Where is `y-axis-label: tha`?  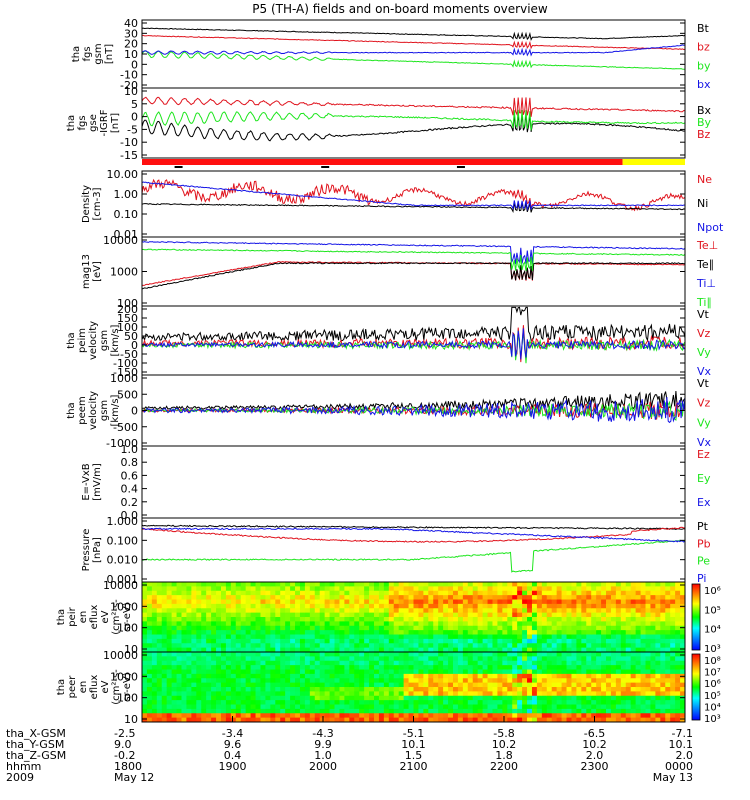
y-axis-label: tha is located at coordinates (61, 617).